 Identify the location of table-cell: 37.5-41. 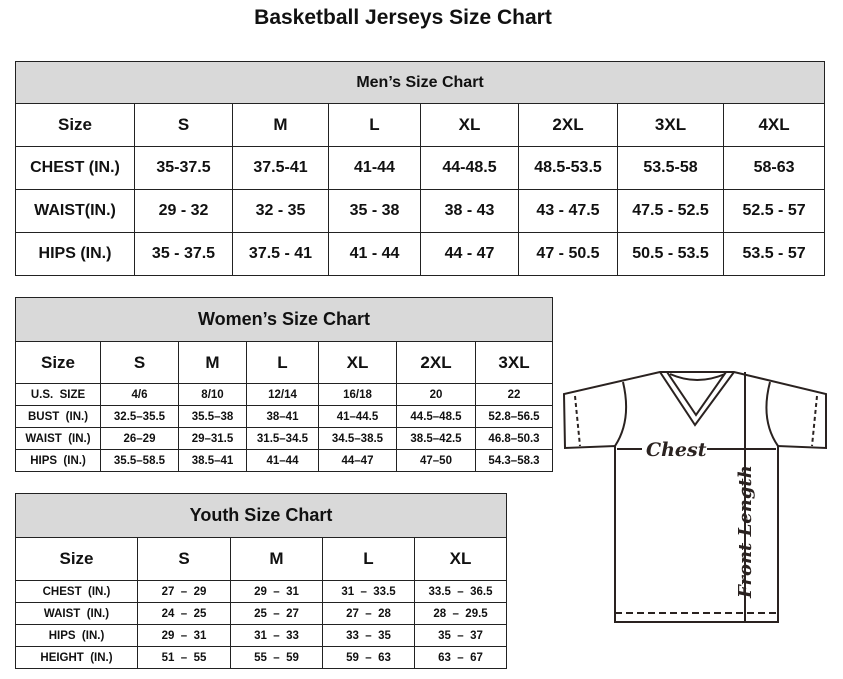
(280, 168).